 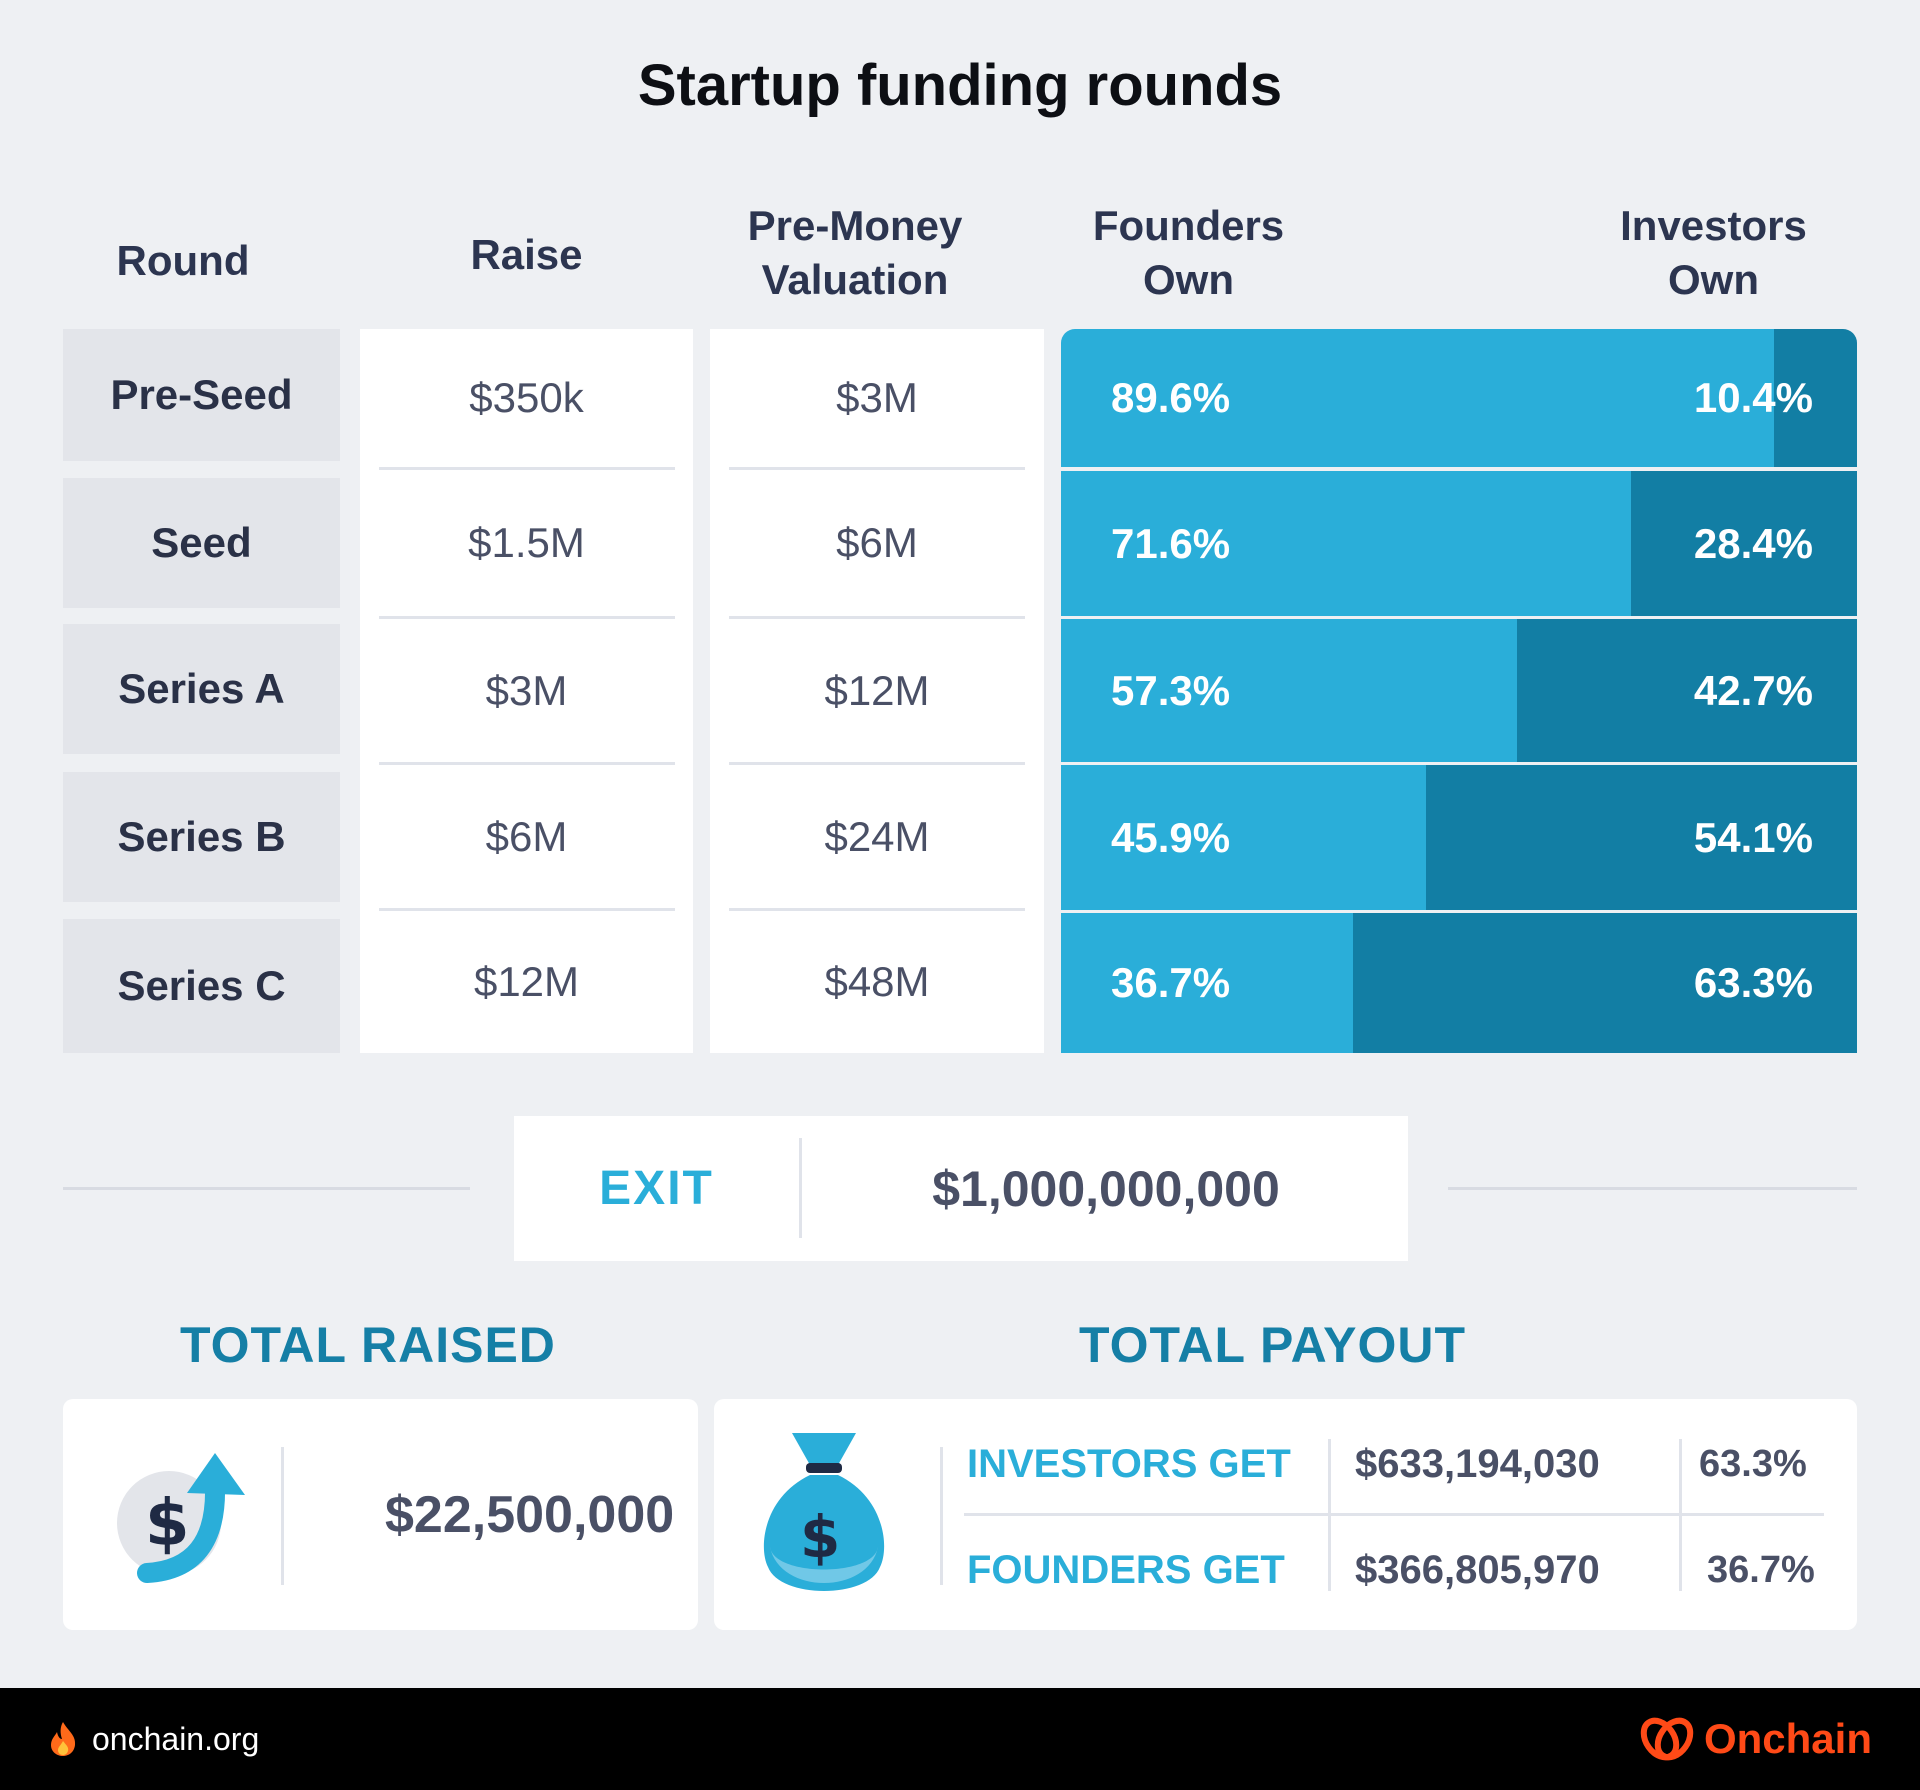 What do you see at coordinates (176, 1738) in the screenshot?
I see `footer-site-link: onchain.org` at bounding box center [176, 1738].